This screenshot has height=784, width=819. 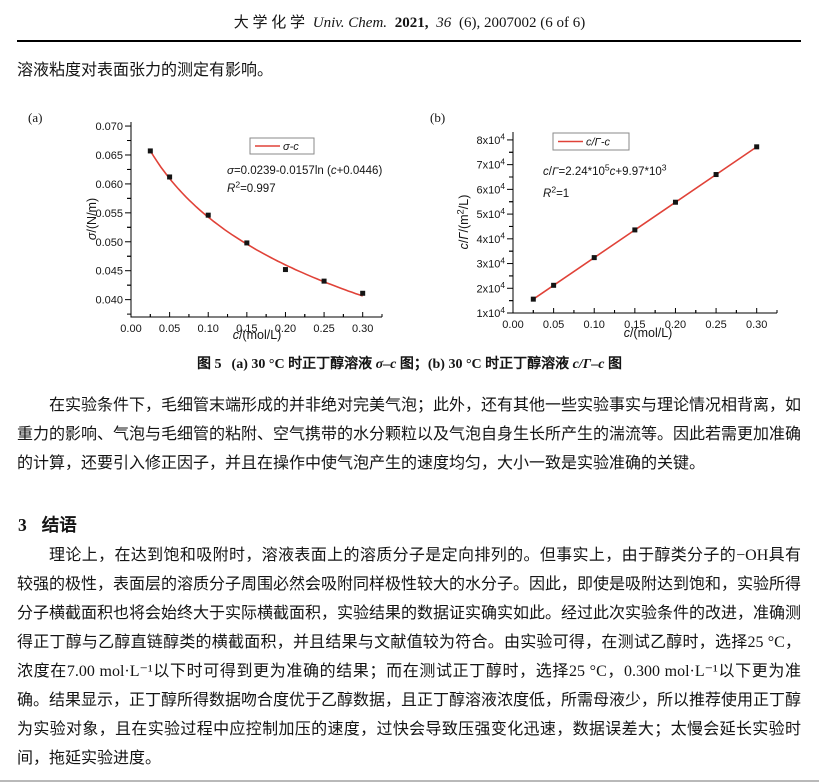 I want to click on journal-name: Univ. Chem., so click(x=350, y=23).